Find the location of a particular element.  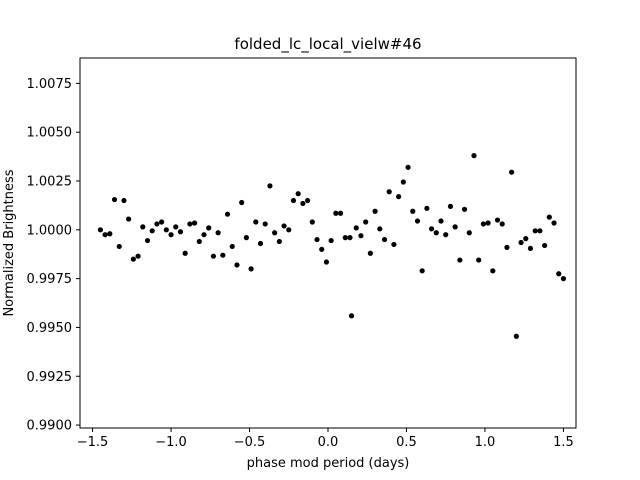

y-tick-label: 1.0075 is located at coordinates (50, 84).